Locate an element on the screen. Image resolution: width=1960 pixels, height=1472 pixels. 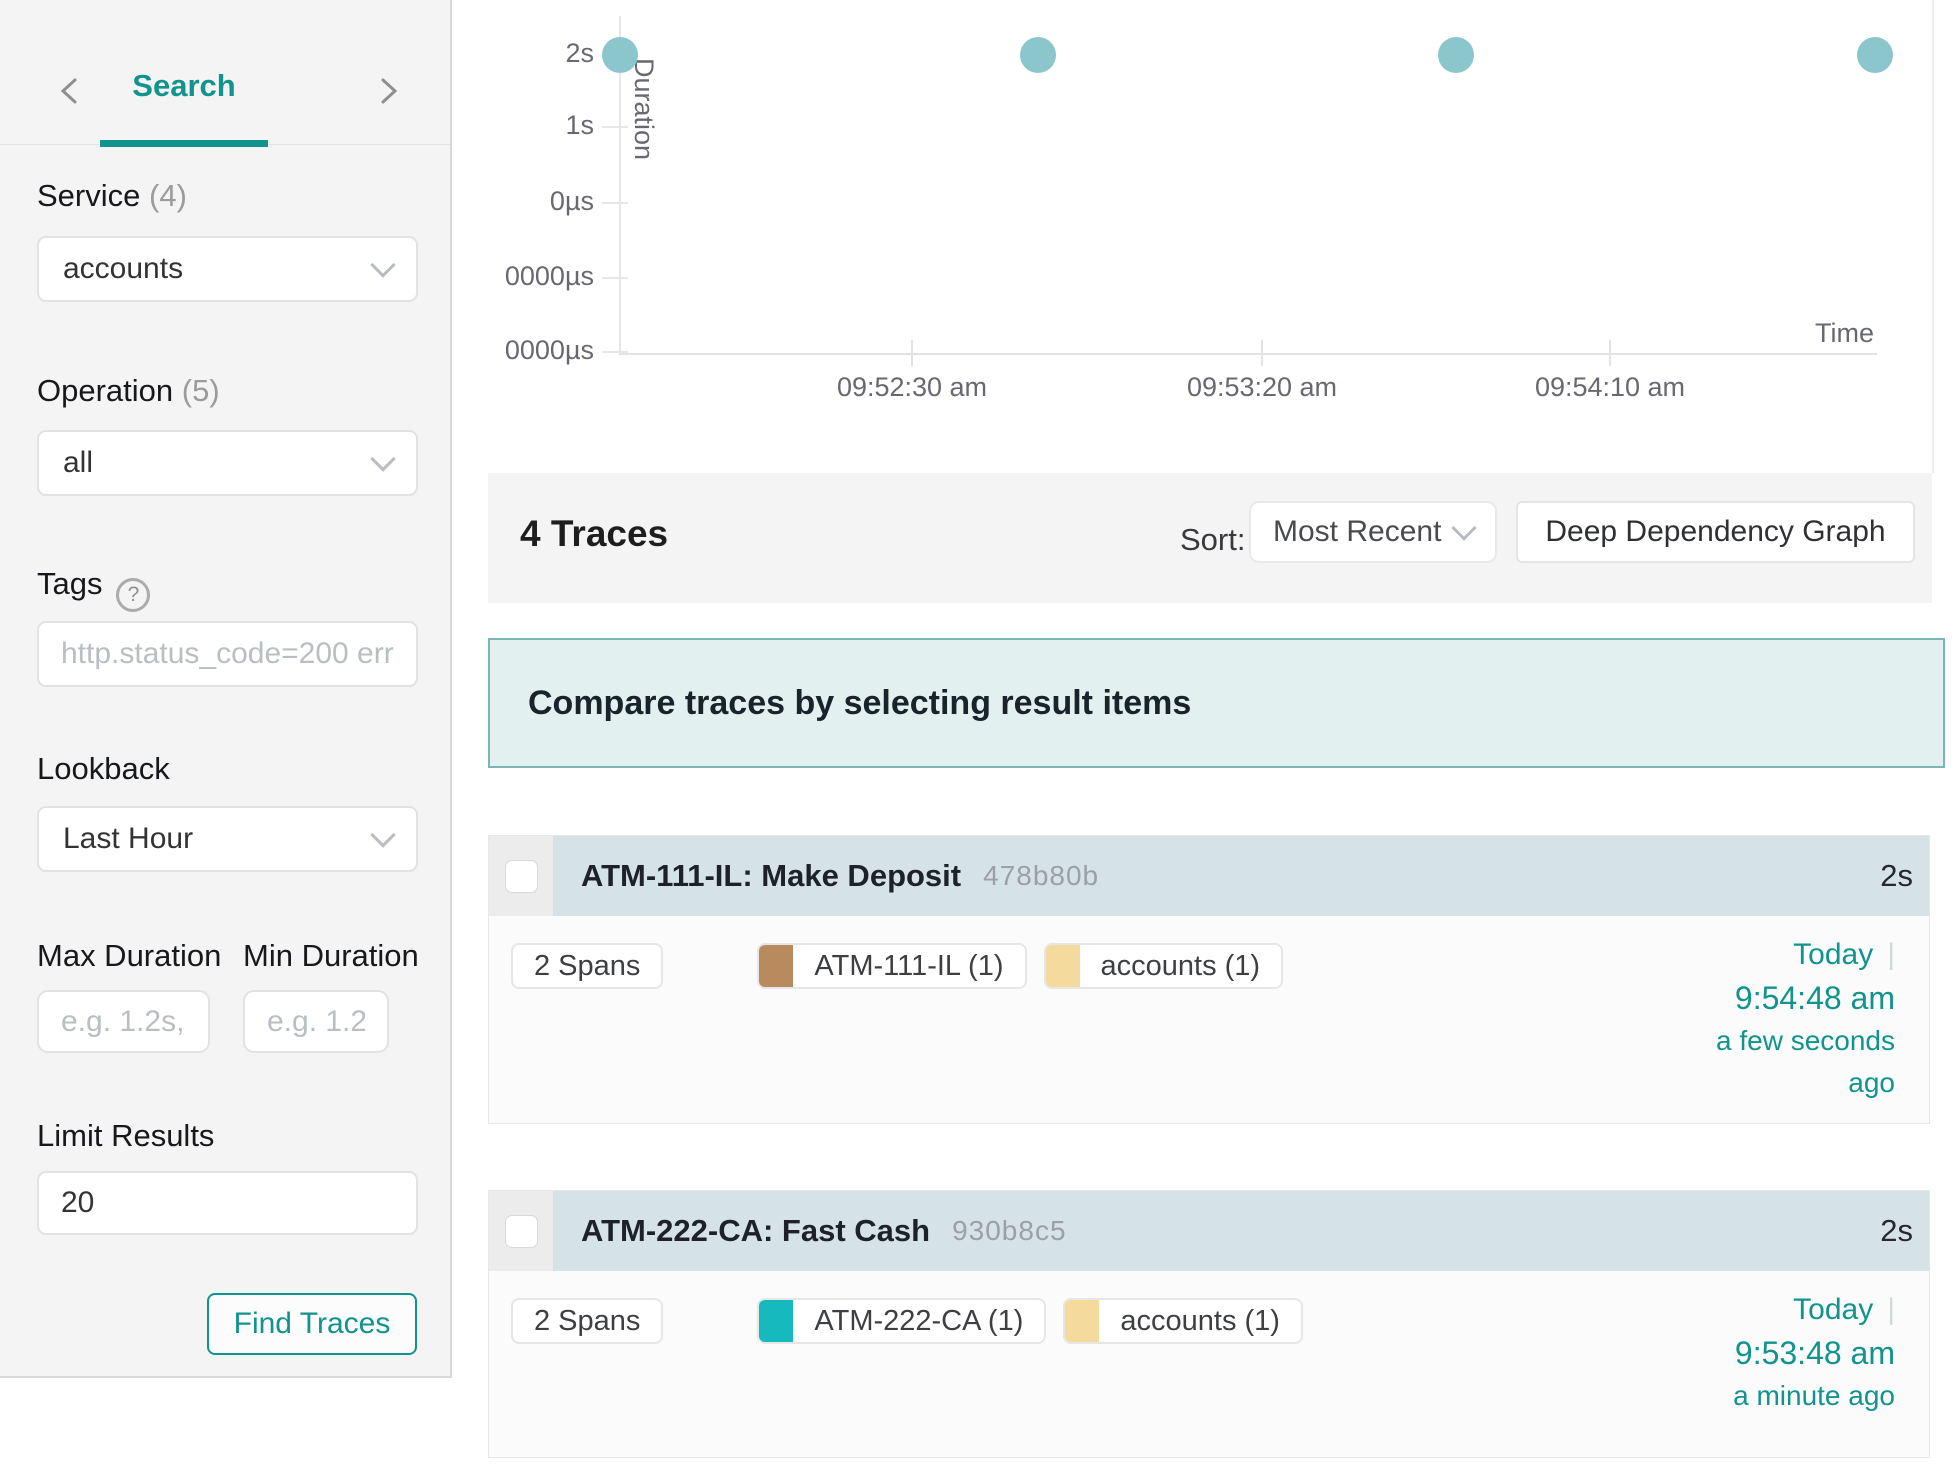
help-icon is located at coordinates (133, 595).